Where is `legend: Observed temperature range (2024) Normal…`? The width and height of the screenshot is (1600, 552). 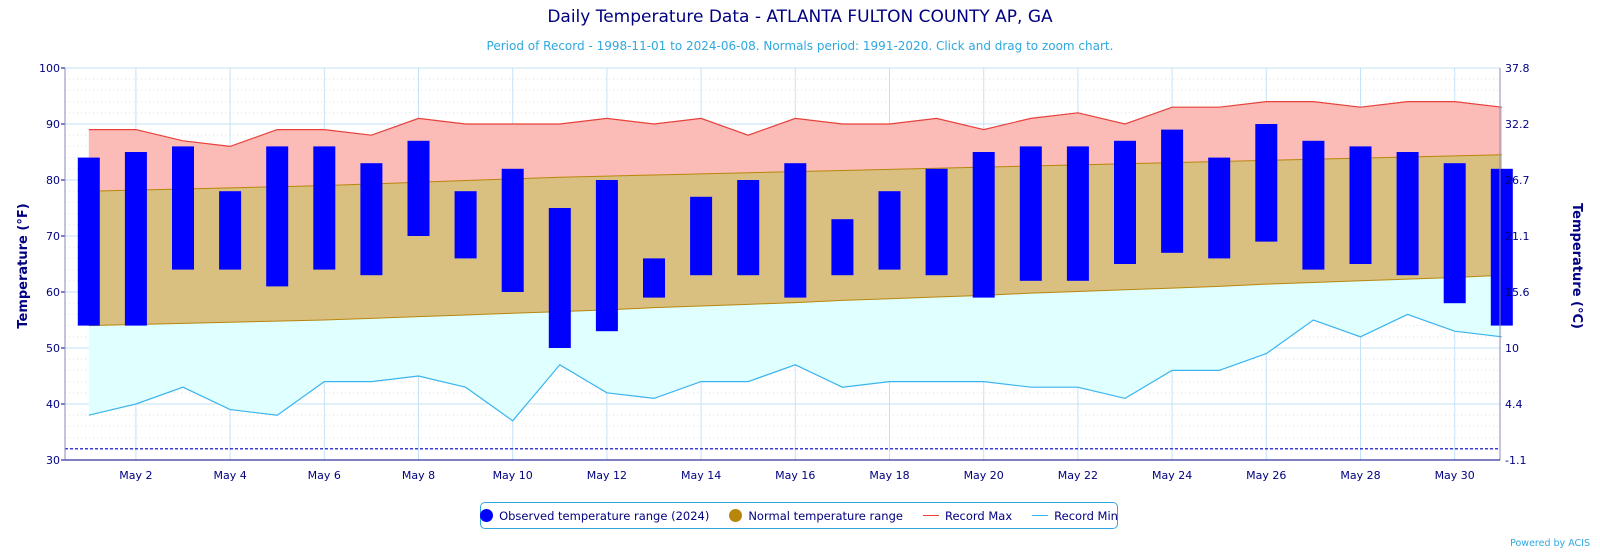
legend: Observed temperature range (2024) Normal… is located at coordinates (799, 515).